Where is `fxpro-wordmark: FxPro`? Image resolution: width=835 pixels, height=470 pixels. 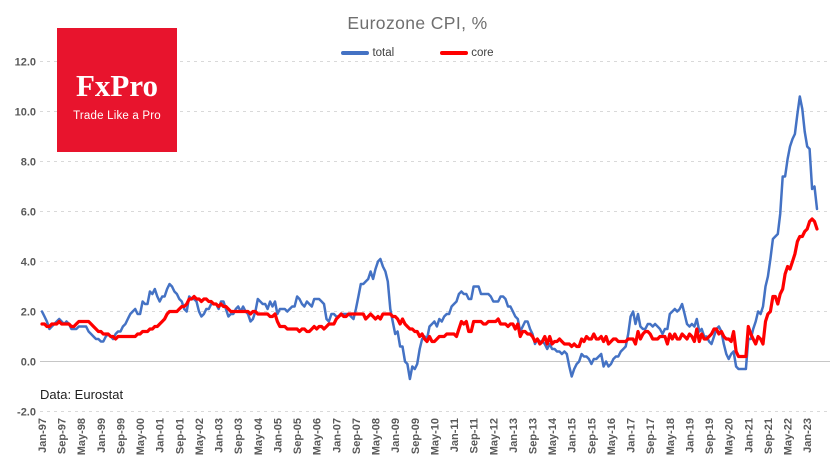 fxpro-wordmark: FxPro is located at coordinates (117, 85).